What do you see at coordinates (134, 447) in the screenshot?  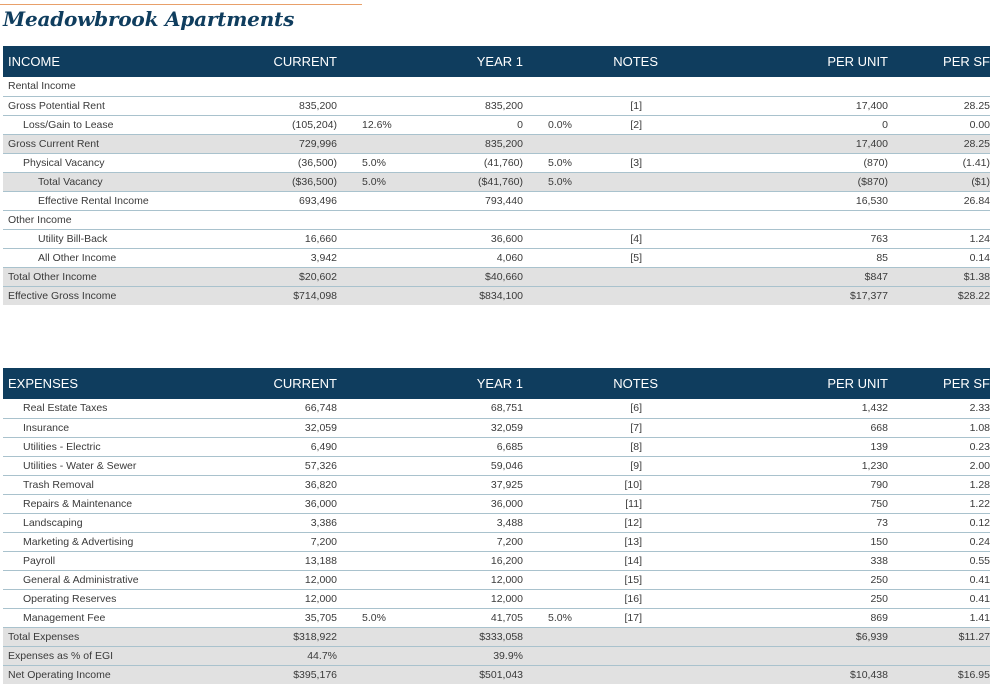 I see `row-label: Utilities - Electric` at bounding box center [134, 447].